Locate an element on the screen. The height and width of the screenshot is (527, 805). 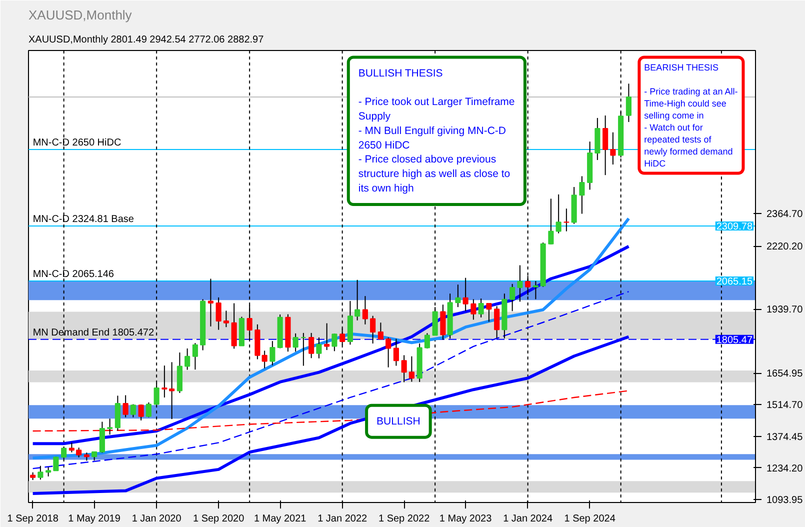
y-tick-label: 1514.70 is located at coordinates (785, 406).